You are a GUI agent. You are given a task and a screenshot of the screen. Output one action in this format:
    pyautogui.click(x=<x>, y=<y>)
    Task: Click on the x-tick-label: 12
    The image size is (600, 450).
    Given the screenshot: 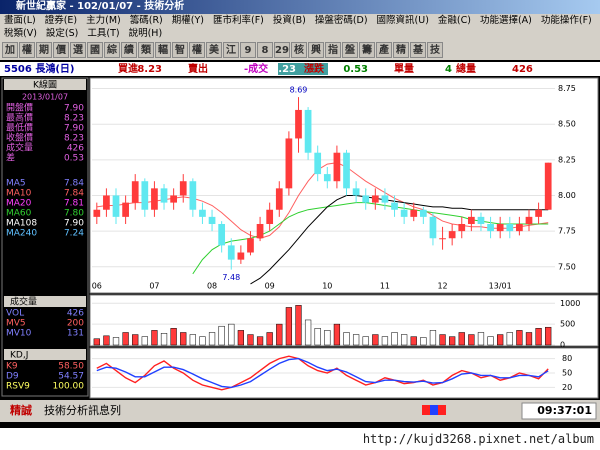 What is the action you would take?
    pyautogui.click(x=442, y=286)
    